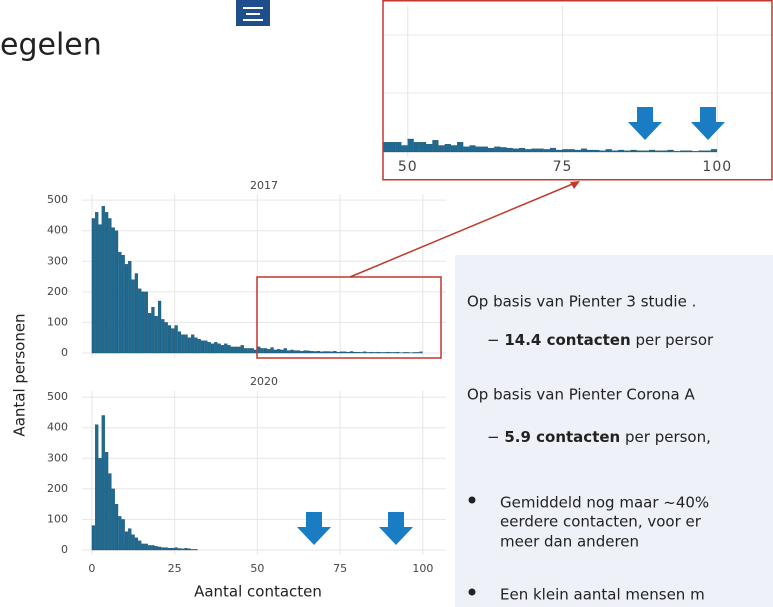 The width and height of the screenshot is (773, 607). What do you see at coordinates (57, 427) in the screenshot?
I see `y-tick-label: 400` at bounding box center [57, 427].